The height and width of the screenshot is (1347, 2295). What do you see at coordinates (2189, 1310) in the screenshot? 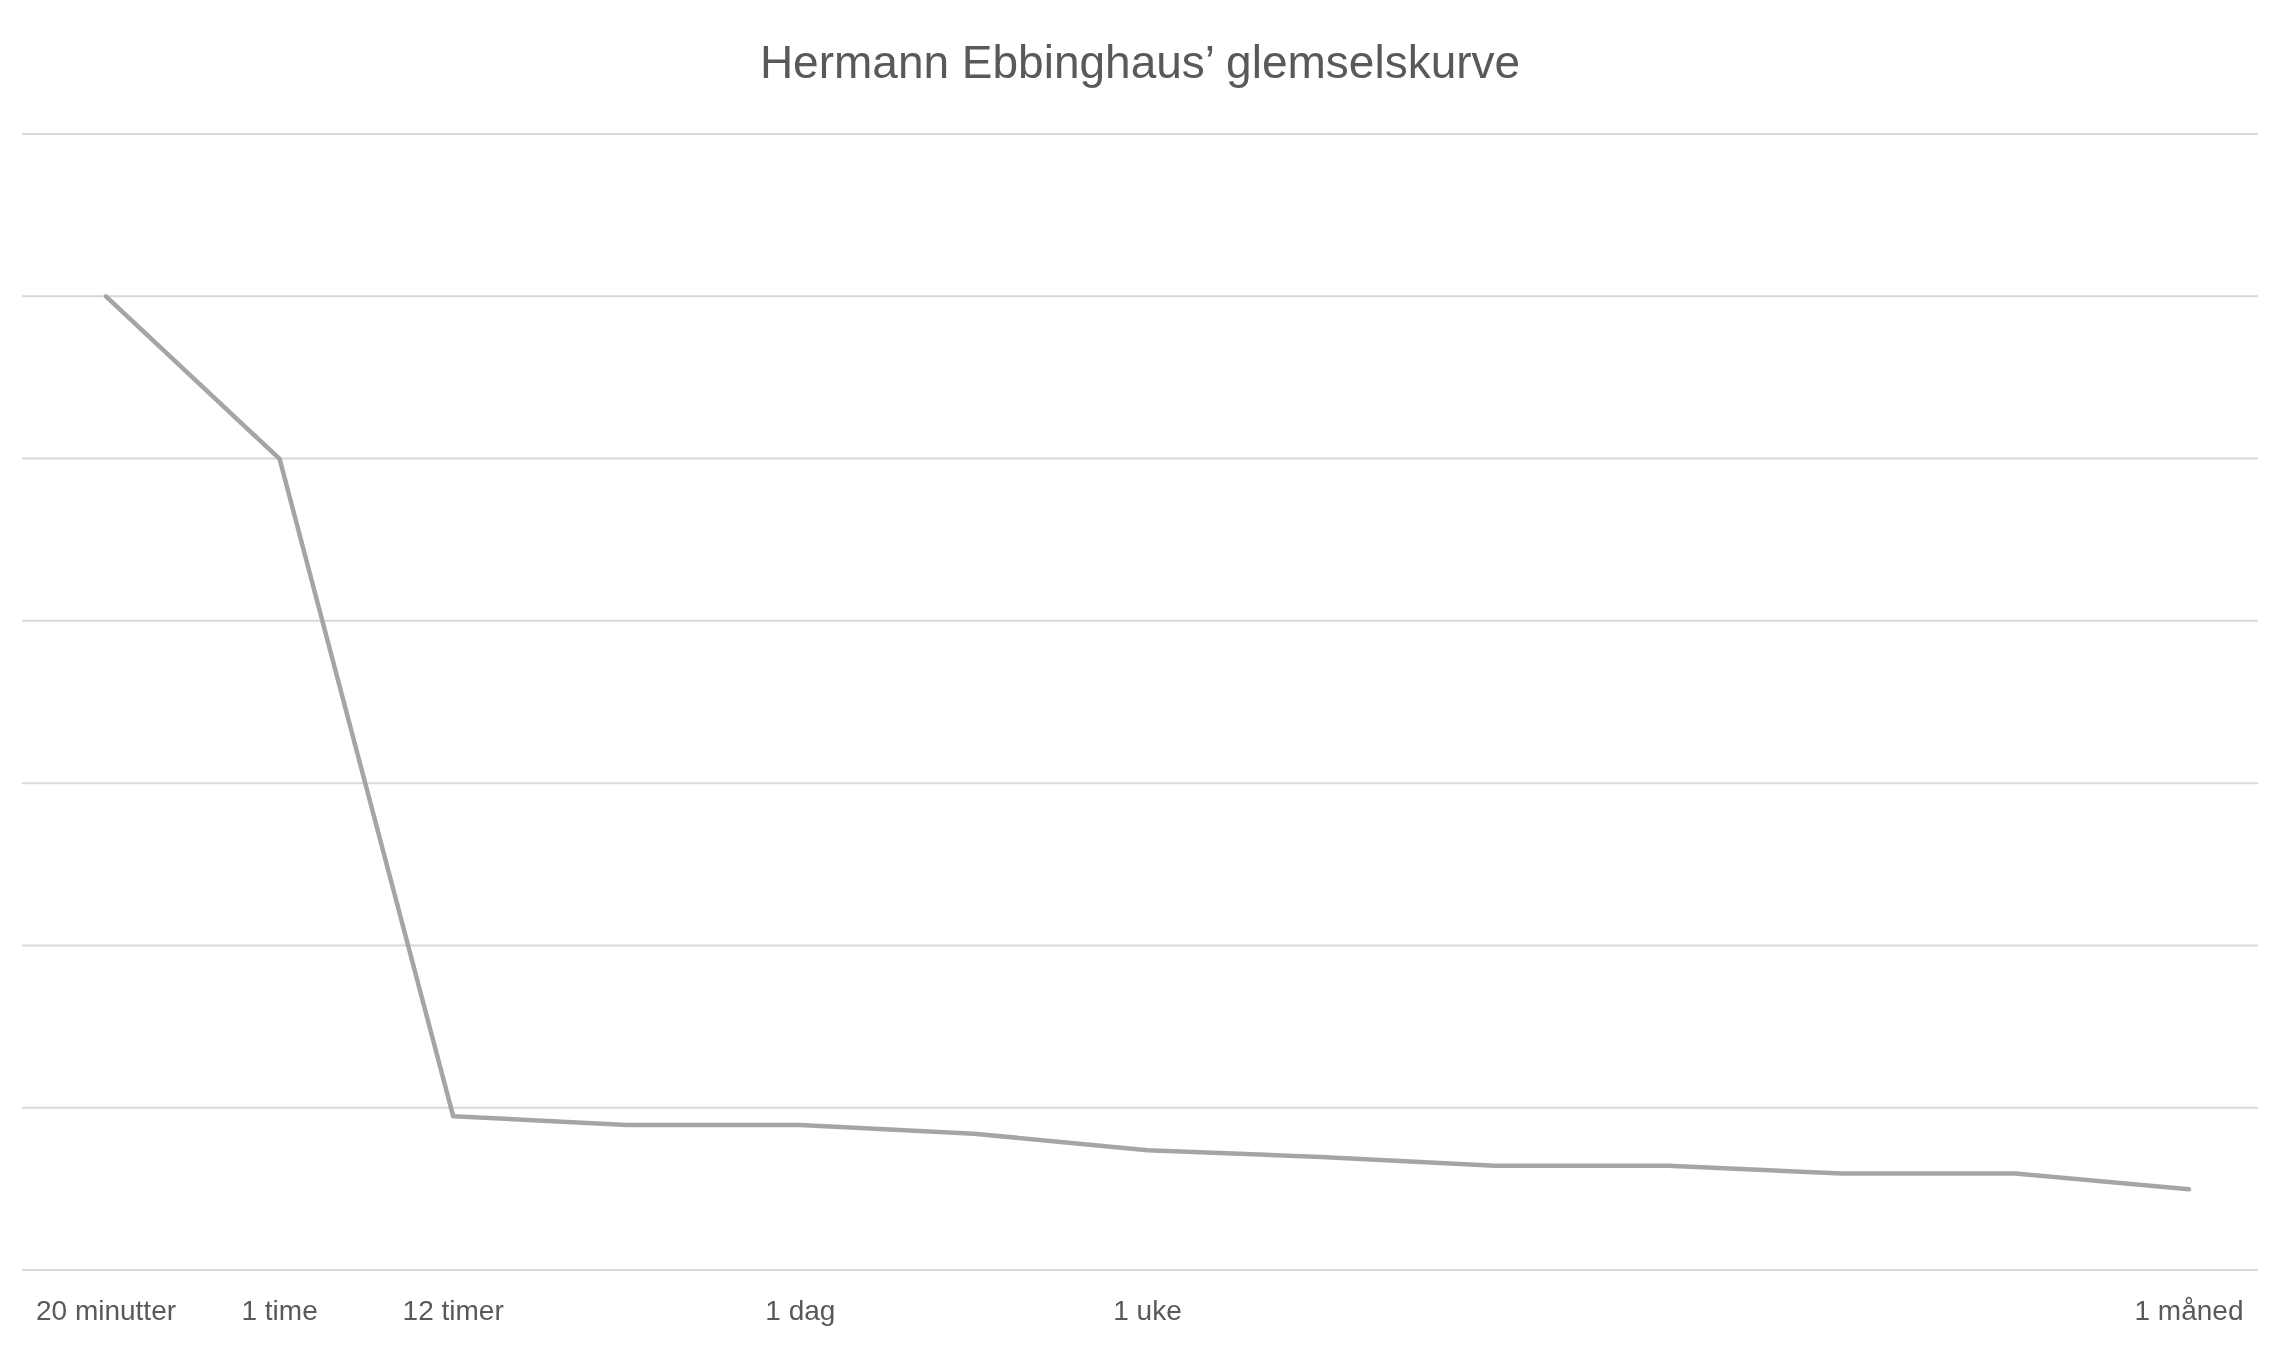
I see `x-tick-label: 1 måned` at bounding box center [2189, 1310].